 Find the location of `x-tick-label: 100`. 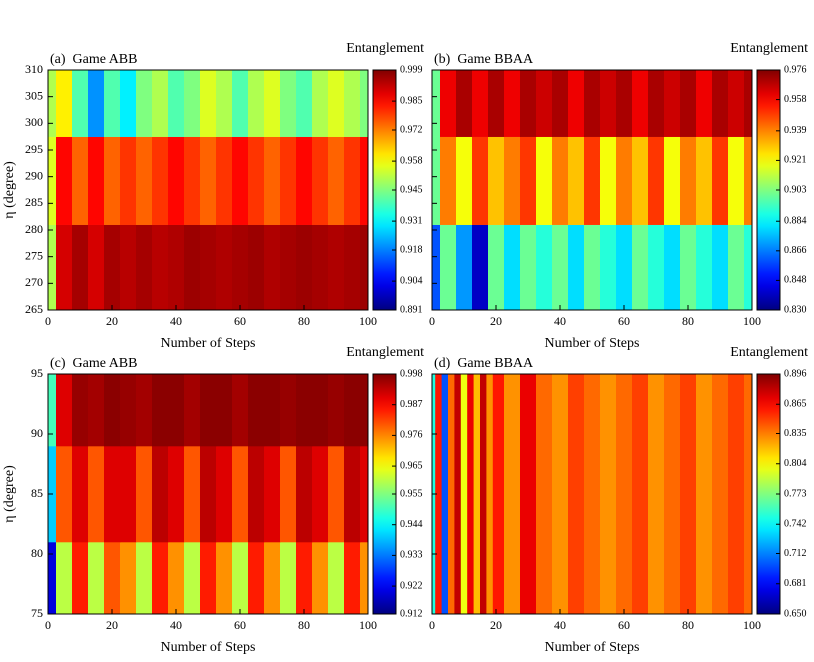

x-tick-label: 100 is located at coordinates (368, 321).